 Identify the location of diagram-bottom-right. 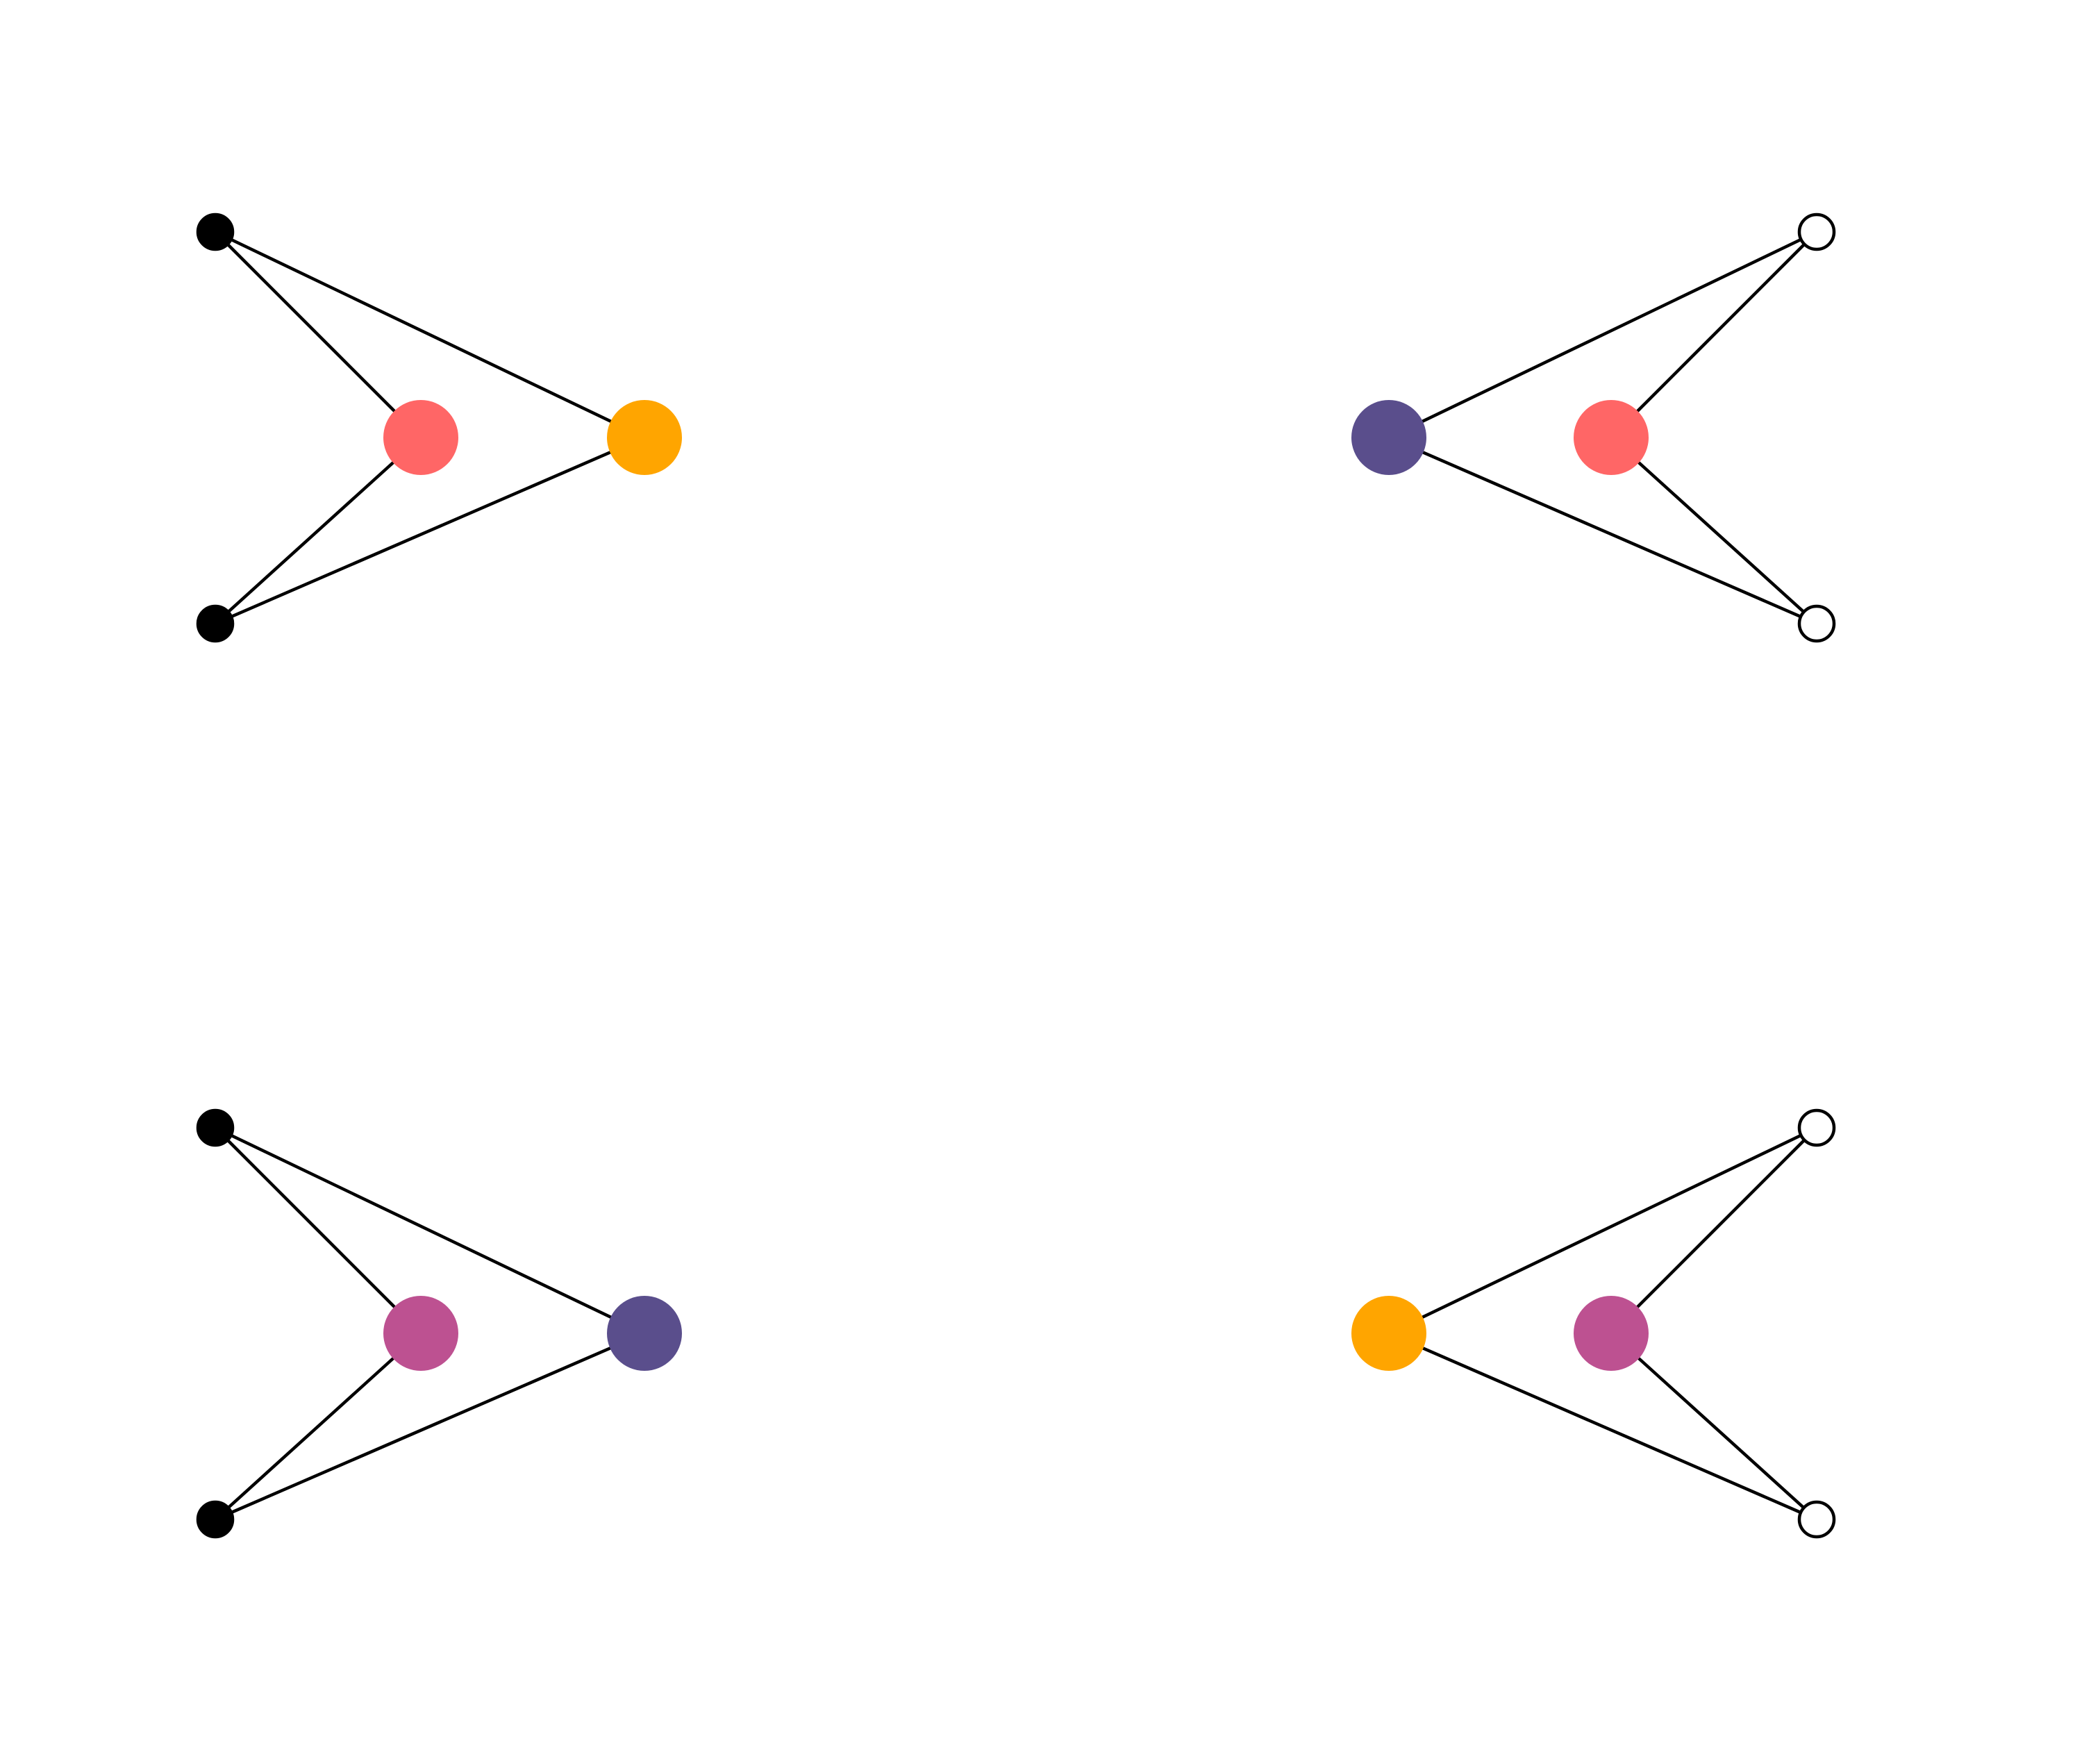
(1593, 1323).